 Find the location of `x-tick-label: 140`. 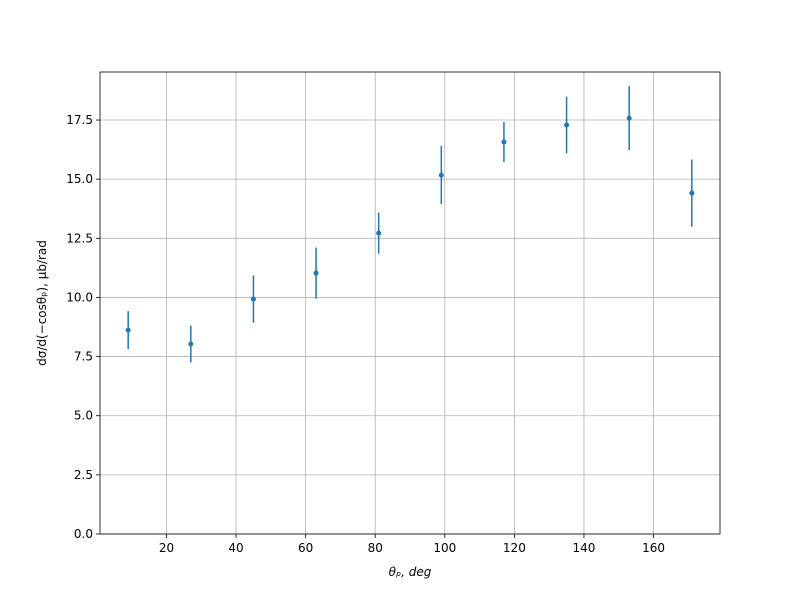

x-tick-label: 140 is located at coordinates (584, 548).